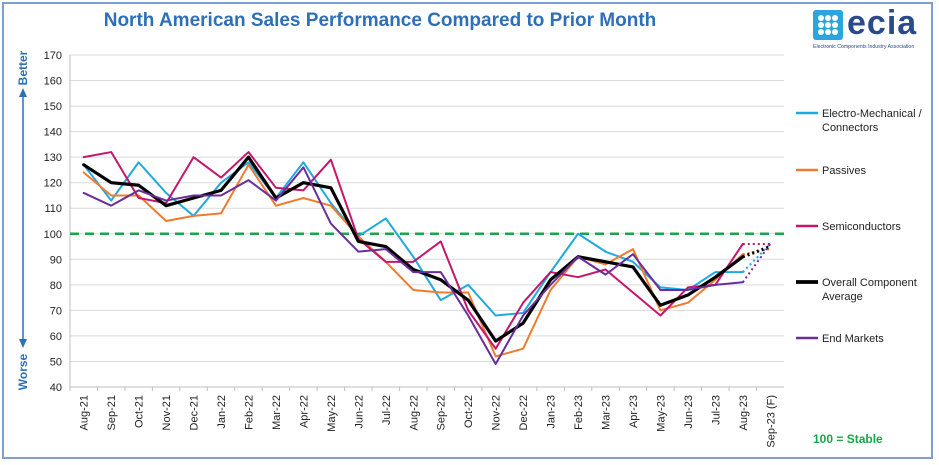 The height and width of the screenshot is (465, 939). What do you see at coordinates (848, 439) in the screenshot?
I see `stable-note: 100 = Stable` at bounding box center [848, 439].